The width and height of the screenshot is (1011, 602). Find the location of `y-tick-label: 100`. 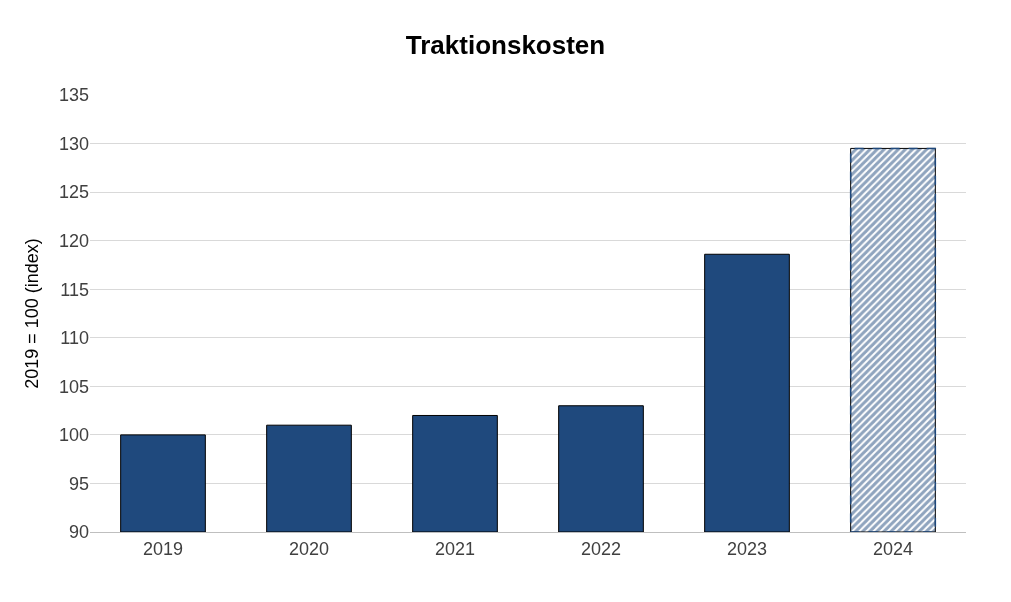

y-tick-label: 100 is located at coordinates (73, 435).